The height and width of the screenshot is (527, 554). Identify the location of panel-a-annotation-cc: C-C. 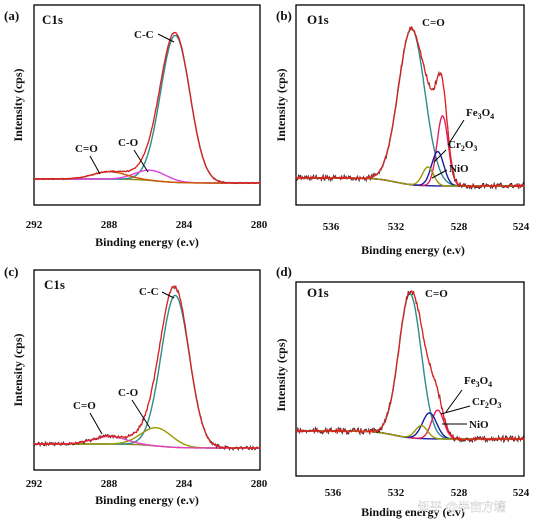
(144, 35).